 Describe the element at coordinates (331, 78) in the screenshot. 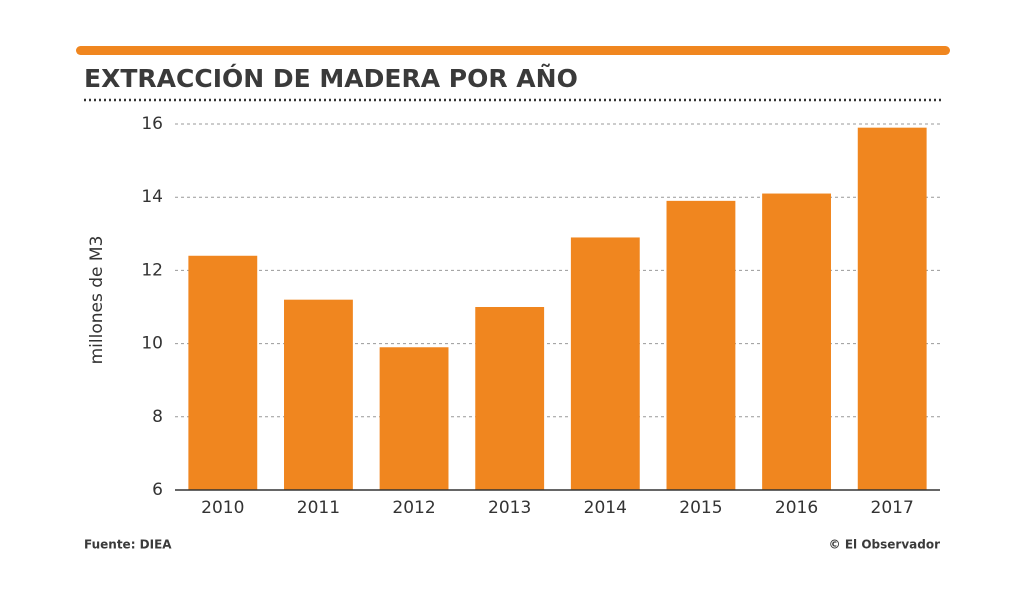

I see `chart-title: EXTRACCIÓN DE MADERA POR AÑO` at that location.